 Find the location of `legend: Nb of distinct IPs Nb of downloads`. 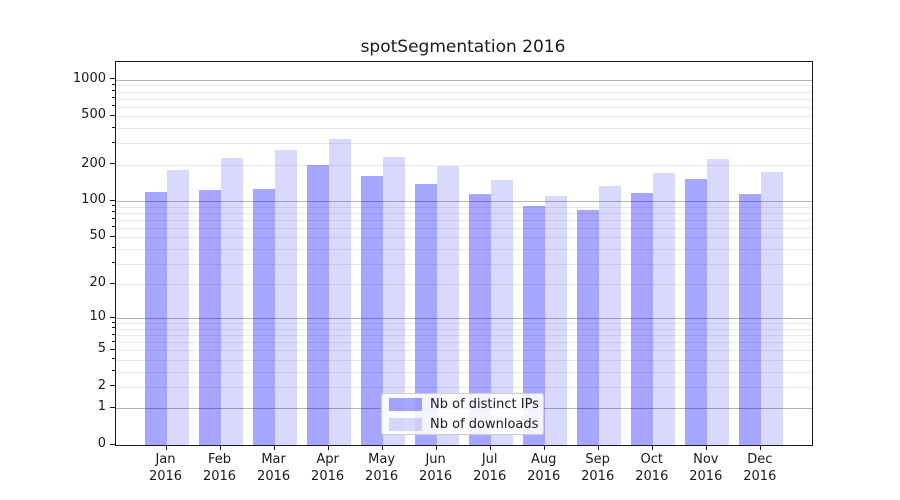

legend: Nb of distinct IPs Nb of downloads is located at coordinates (462, 414).